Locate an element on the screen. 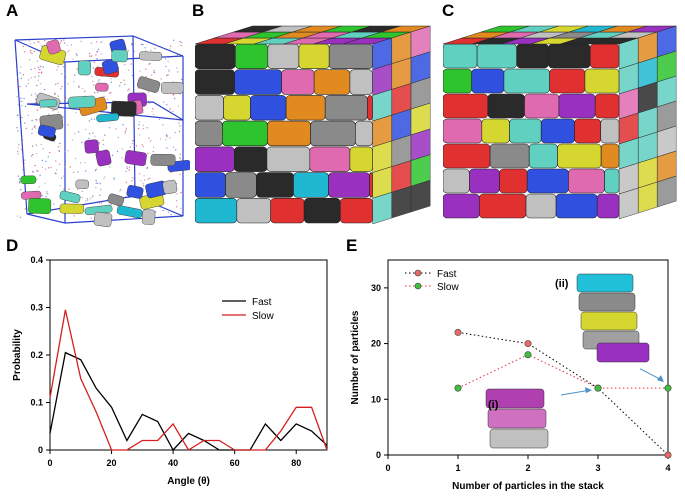 This screenshot has width=685, height=499. chart-e-x-tick-label: 0 is located at coordinates (387, 468).